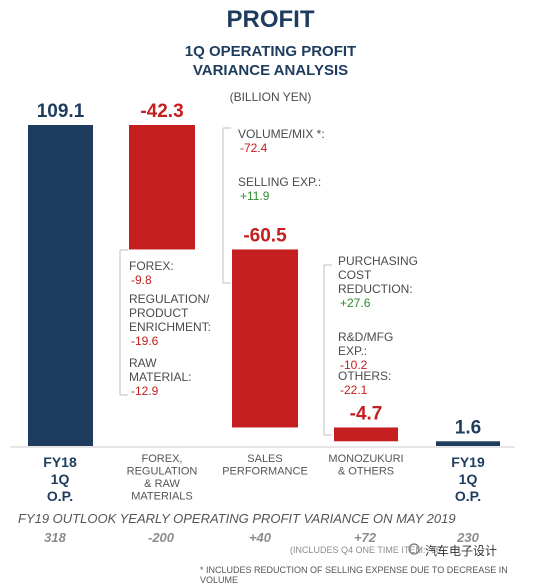 The image size is (541, 585). I want to click on breakdown-label: FOREX:, so click(151, 266).